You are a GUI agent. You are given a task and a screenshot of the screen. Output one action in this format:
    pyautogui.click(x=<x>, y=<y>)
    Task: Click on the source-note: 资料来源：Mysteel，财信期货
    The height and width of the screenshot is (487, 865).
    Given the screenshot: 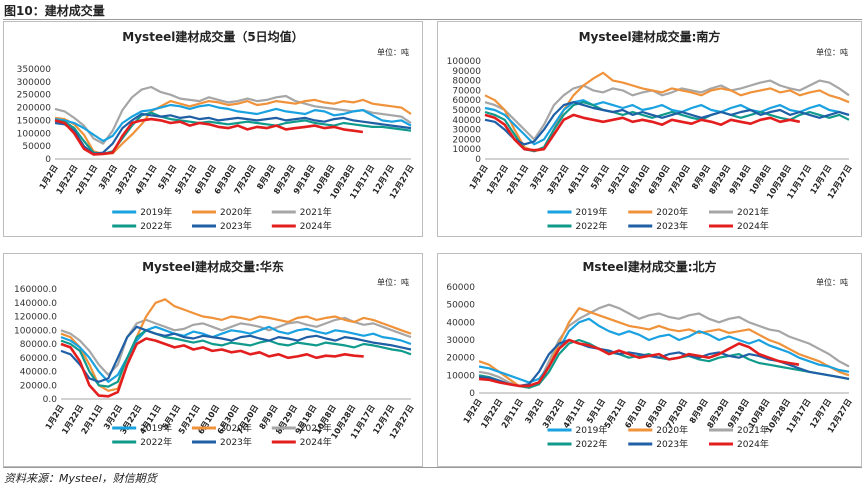 What is the action you would take?
    pyautogui.click(x=80, y=478)
    